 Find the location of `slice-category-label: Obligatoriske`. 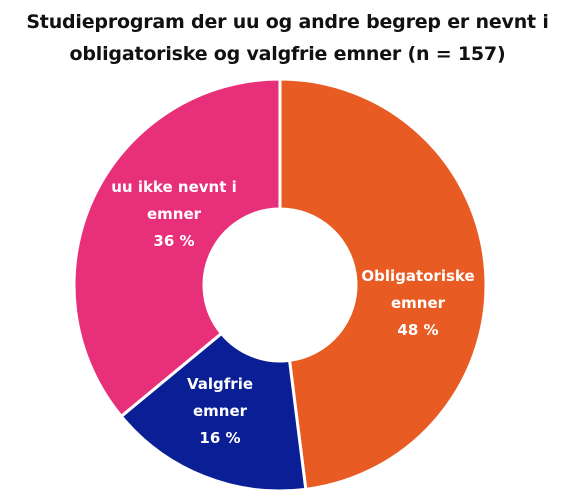

slice-category-label: Obligatoriske is located at coordinates (417, 276).